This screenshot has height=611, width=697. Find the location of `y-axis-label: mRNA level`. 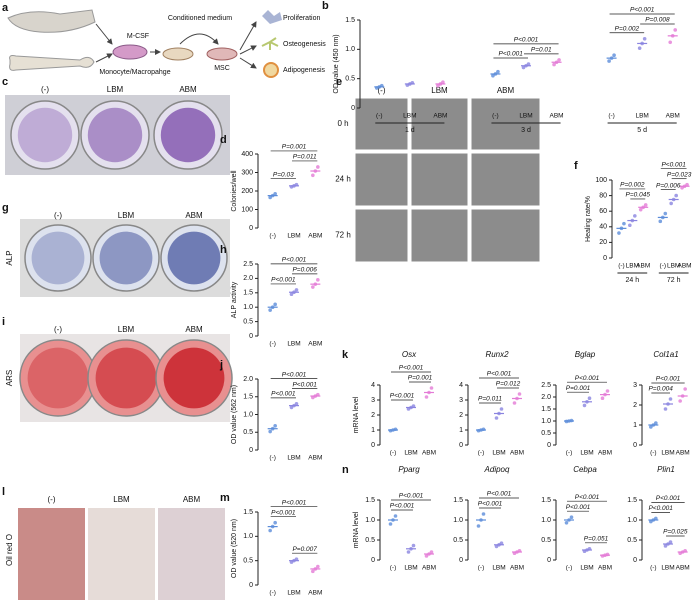

y-axis-label: mRNA level is located at coordinates (356, 414).